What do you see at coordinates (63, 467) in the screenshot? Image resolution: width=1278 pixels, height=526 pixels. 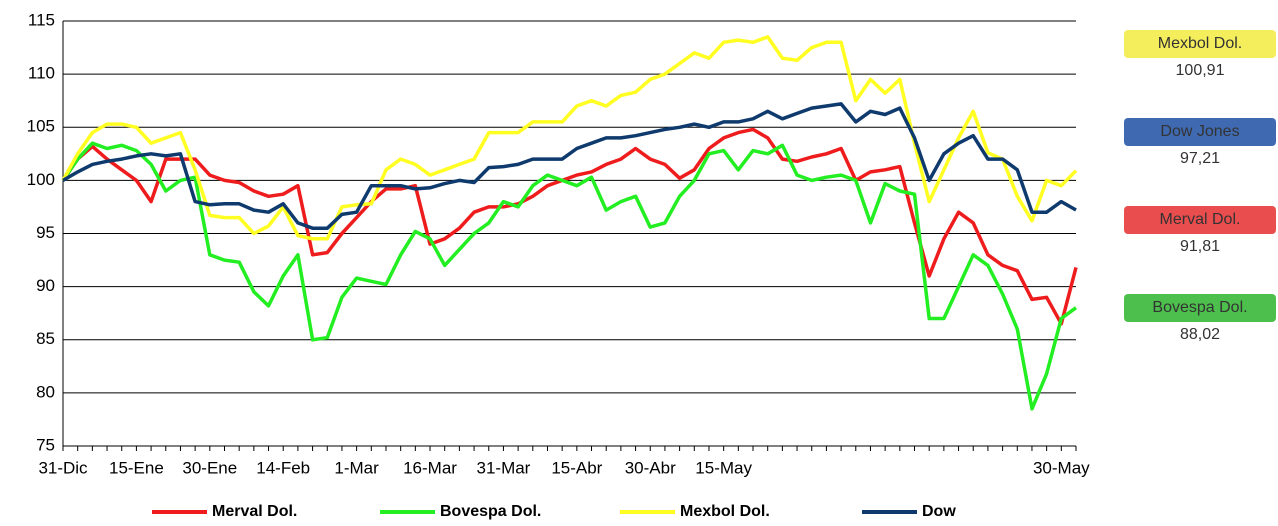 I see `x-tick-label: 31-Dic` at bounding box center [63, 467].